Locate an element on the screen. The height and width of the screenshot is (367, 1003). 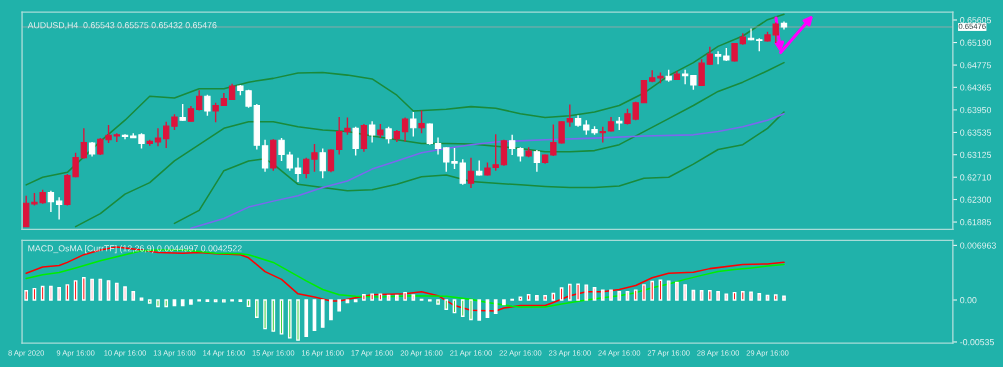
y-tick-label: 0.61885 is located at coordinates (976, 222).